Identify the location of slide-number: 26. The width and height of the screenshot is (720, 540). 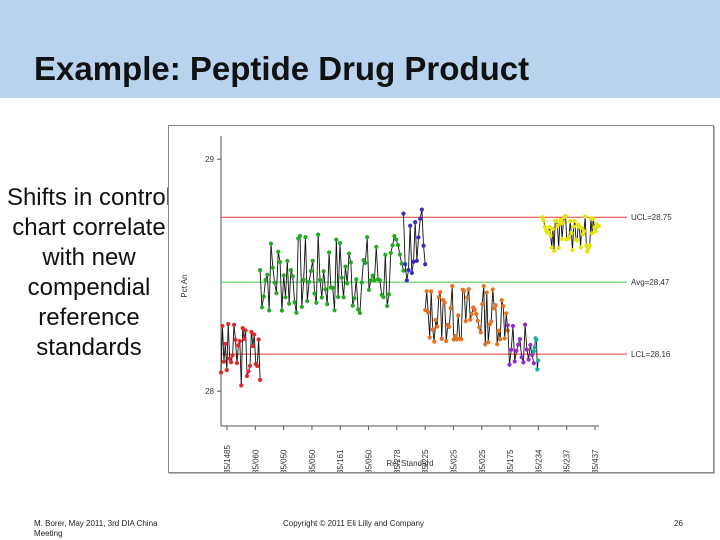
(678, 523).